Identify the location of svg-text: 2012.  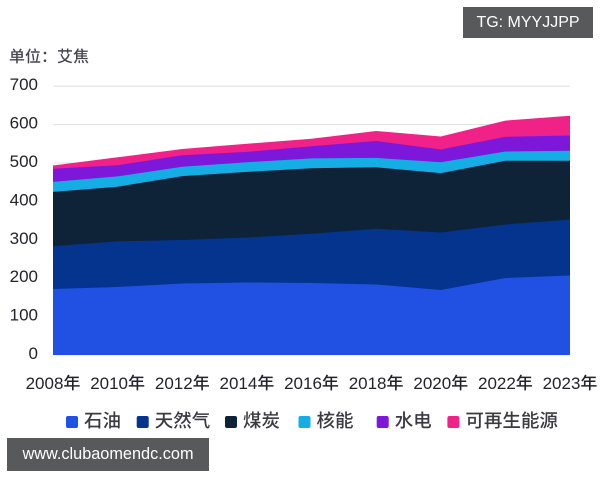
(174, 383).